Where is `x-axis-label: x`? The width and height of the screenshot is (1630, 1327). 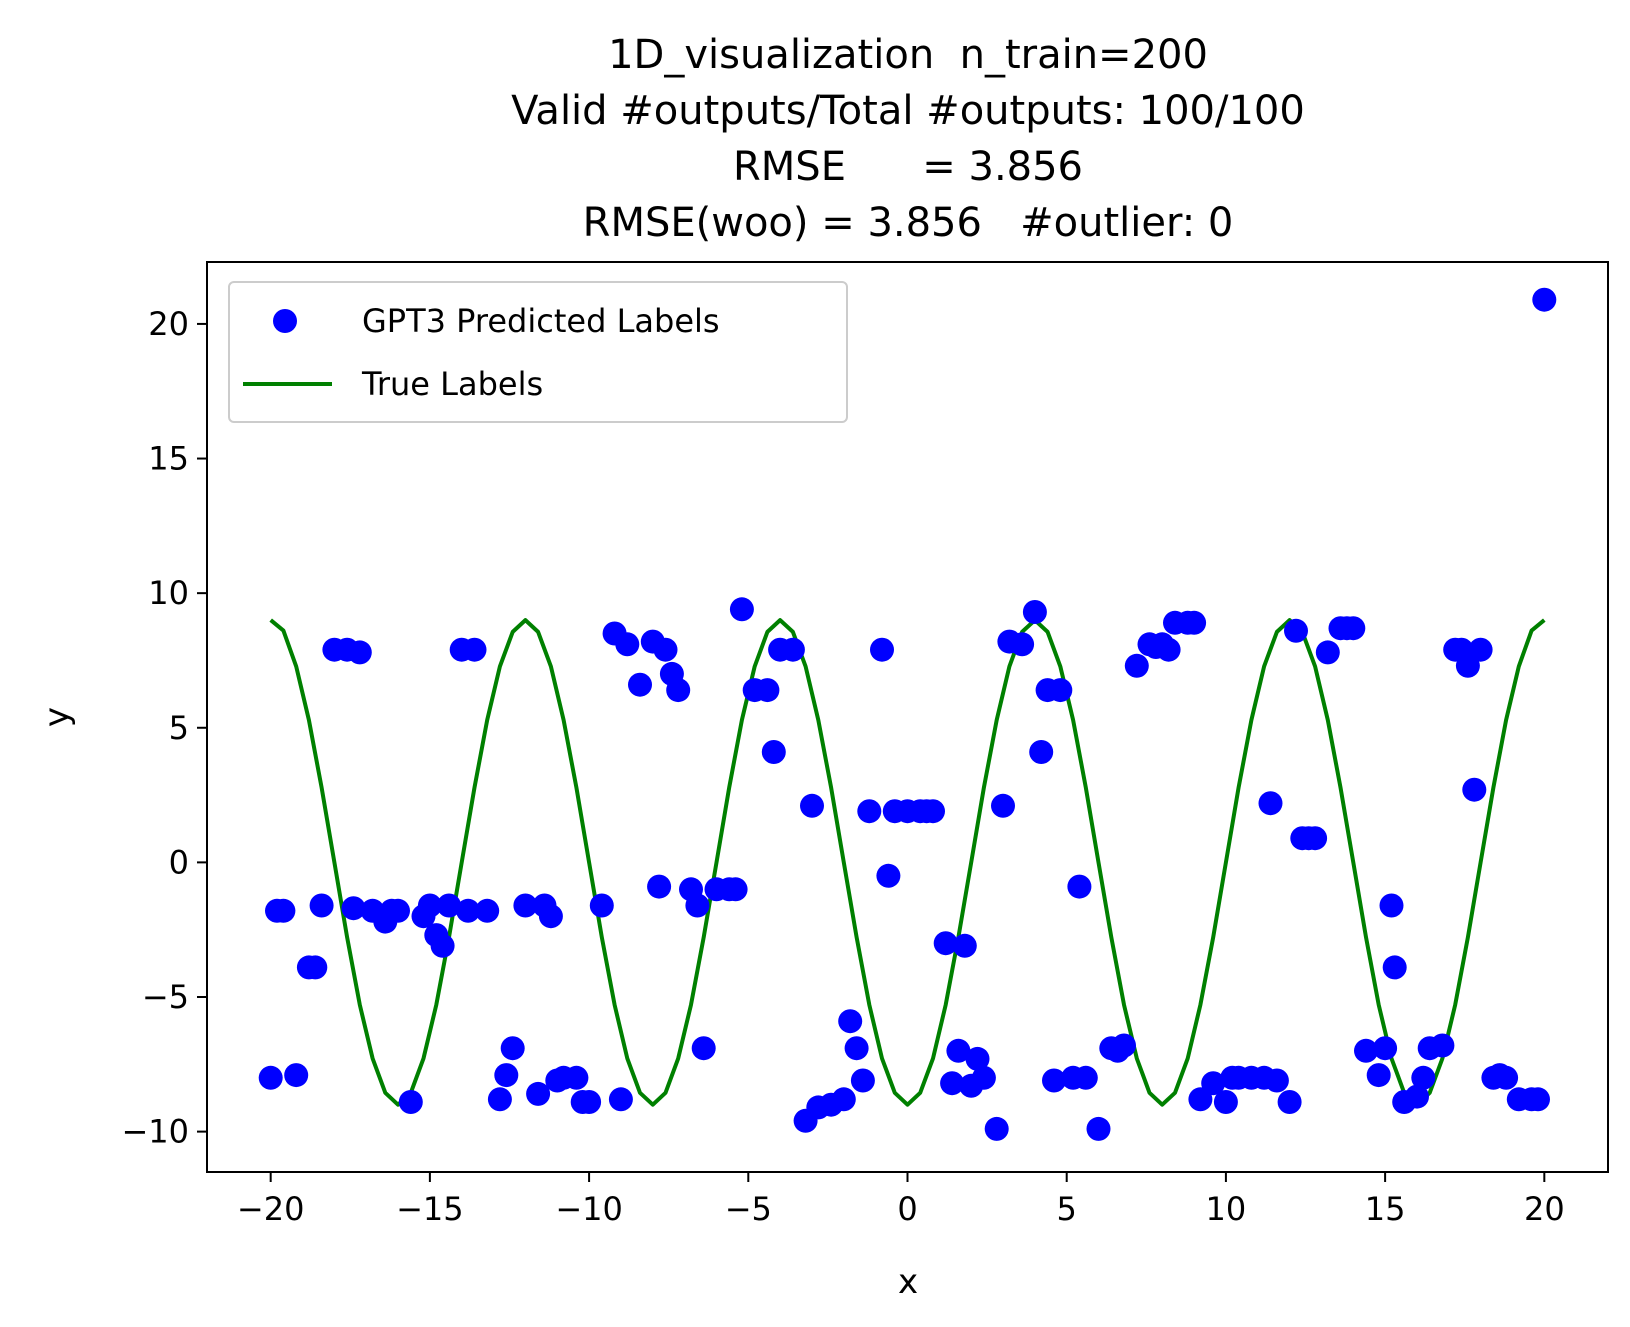
x-axis-label: x is located at coordinates (908, 1282).